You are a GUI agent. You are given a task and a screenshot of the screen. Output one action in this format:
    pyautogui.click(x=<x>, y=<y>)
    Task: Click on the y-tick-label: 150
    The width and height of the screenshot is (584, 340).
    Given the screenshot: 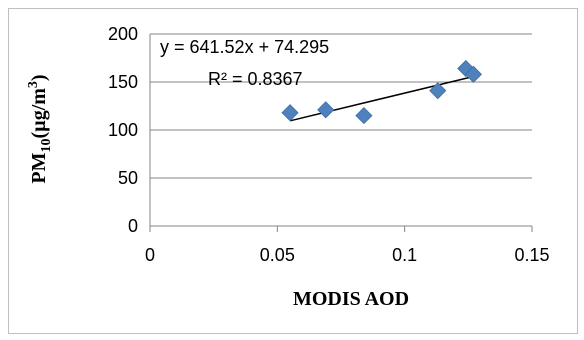 What is the action you would take?
    pyautogui.click(x=123, y=82)
    